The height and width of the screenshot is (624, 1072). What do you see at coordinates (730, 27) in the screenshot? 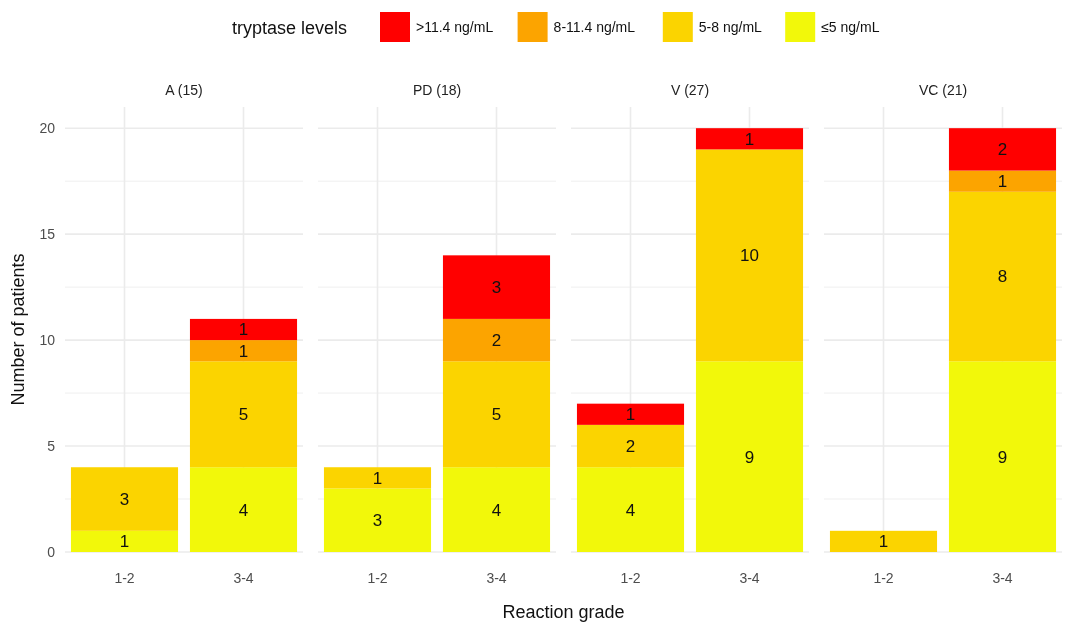
I see `legend-label: 5-8 ng/mL` at bounding box center [730, 27].